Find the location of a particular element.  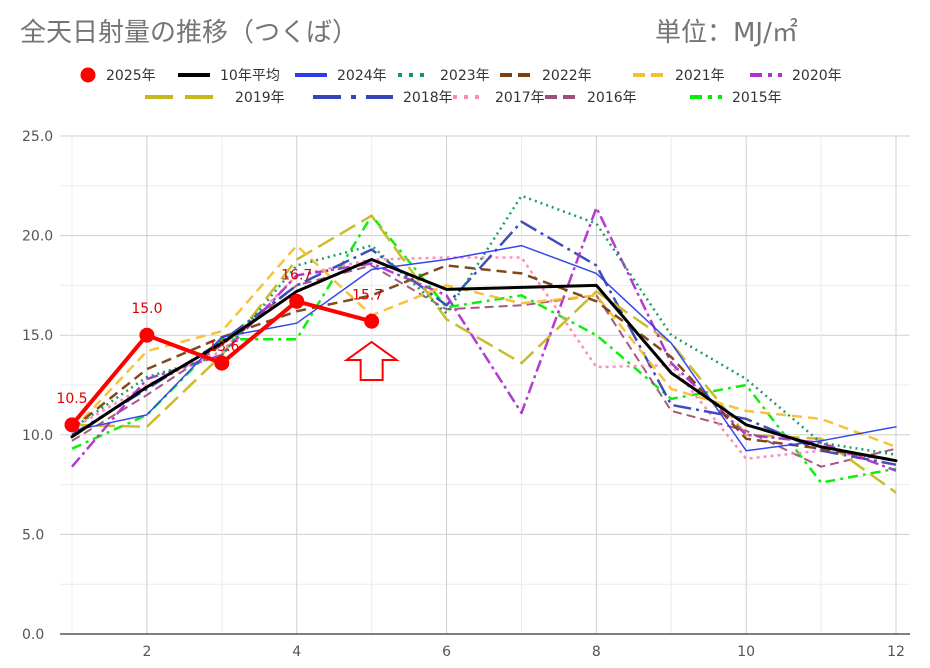

up-arrow-annotation is located at coordinates (371, 360).